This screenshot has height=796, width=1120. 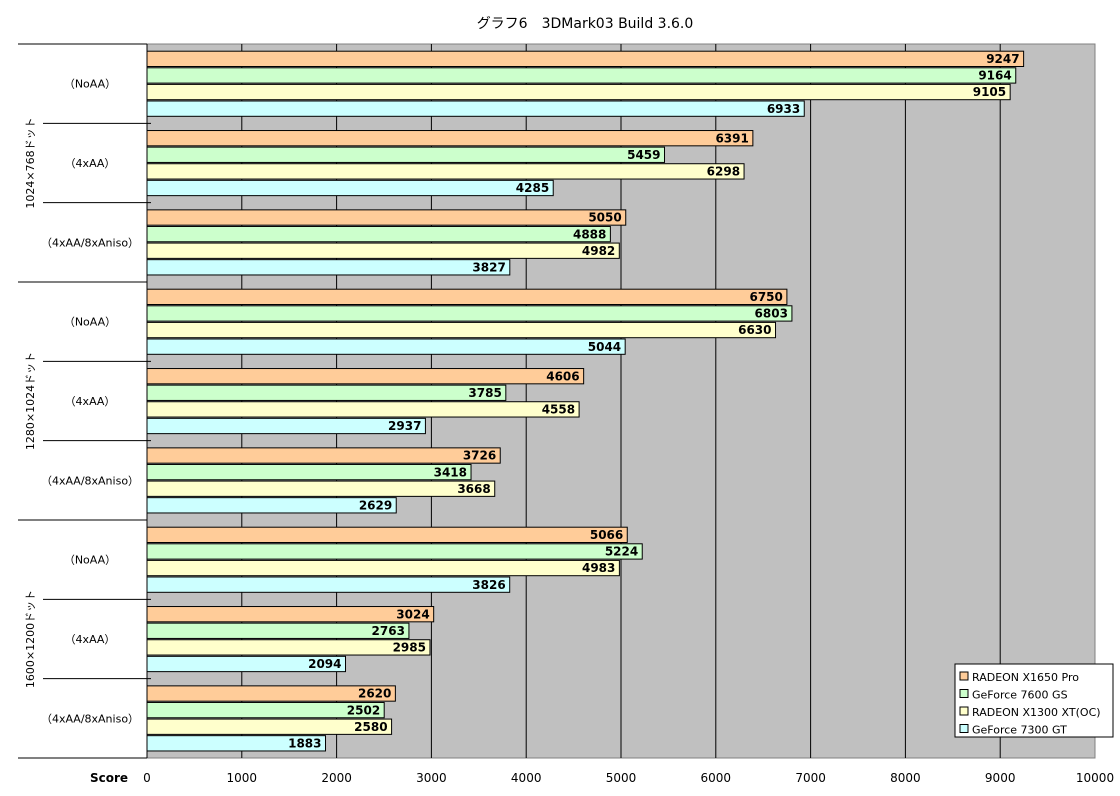 What do you see at coordinates (336, 778) in the screenshot?
I see `x-tick-label: 2000` at bounding box center [336, 778].